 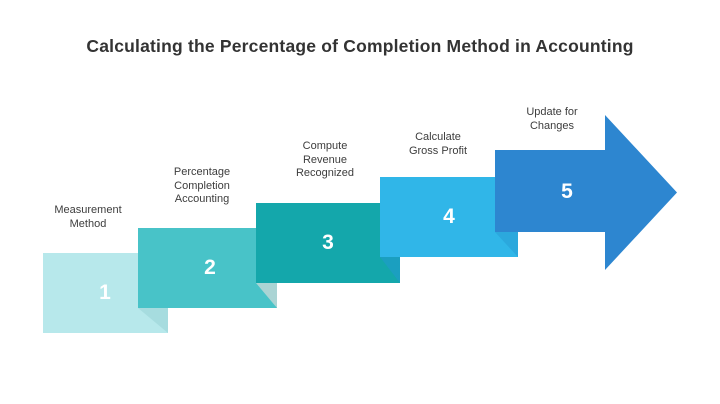 What do you see at coordinates (449, 216) in the screenshot?
I see `step-4-number: 4` at bounding box center [449, 216].